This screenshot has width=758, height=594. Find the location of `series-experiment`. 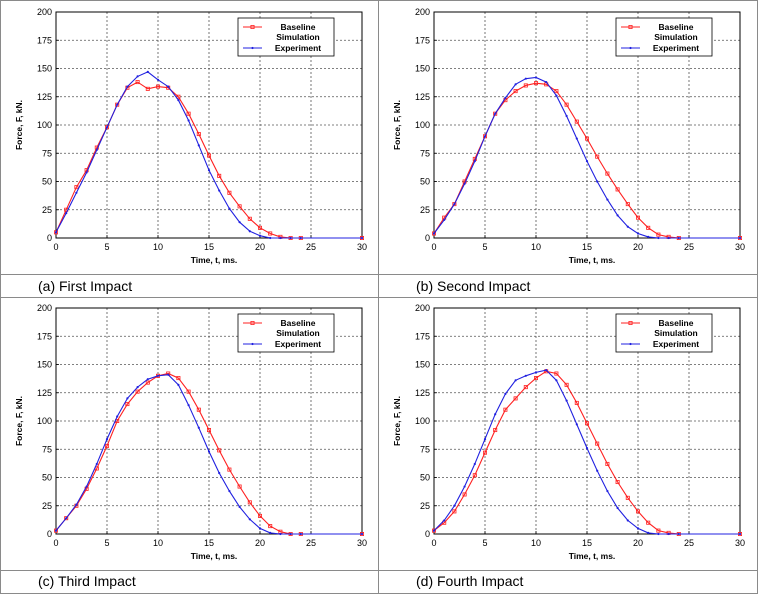

series-experiment is located at coordinates (209, 454).